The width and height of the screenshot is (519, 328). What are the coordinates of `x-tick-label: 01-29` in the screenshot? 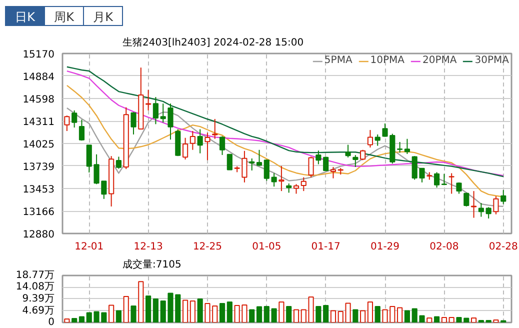 It's located at (385, 247).